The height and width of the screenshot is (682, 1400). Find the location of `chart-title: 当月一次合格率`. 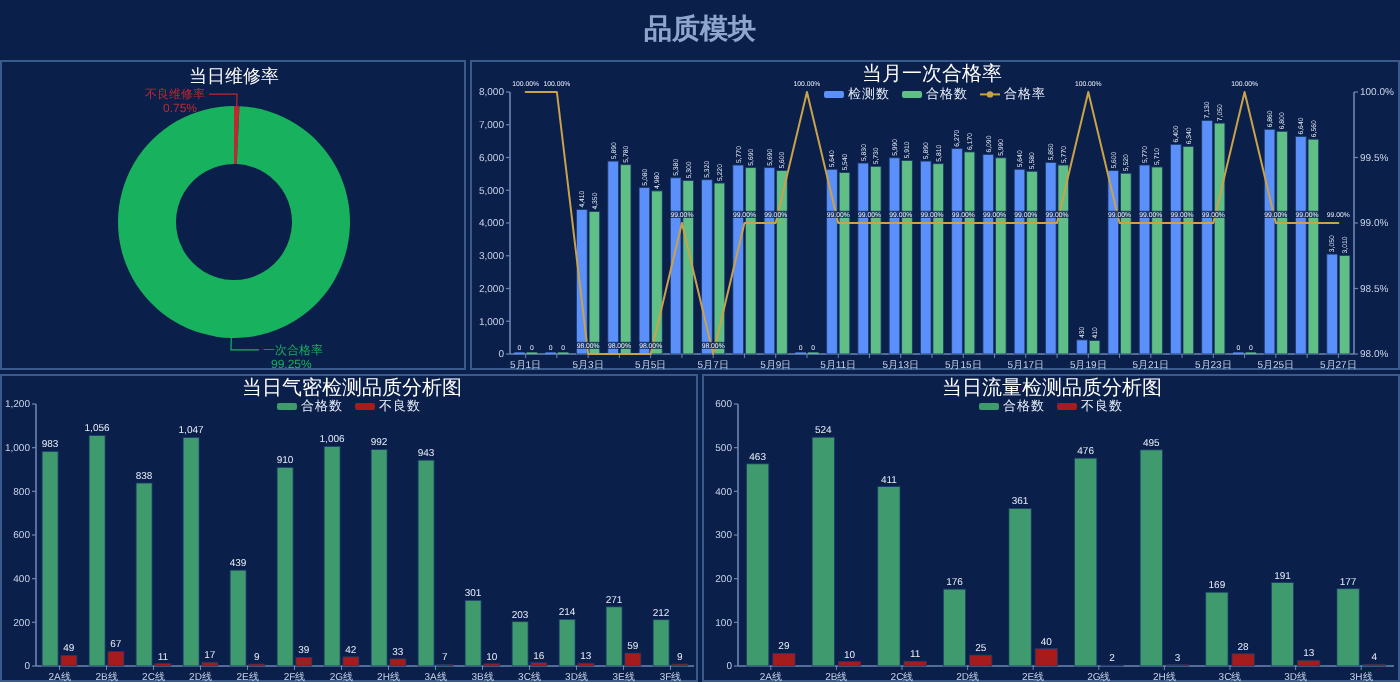

chart-title: 当月一次合格率 is located at coordinates (932, 74).